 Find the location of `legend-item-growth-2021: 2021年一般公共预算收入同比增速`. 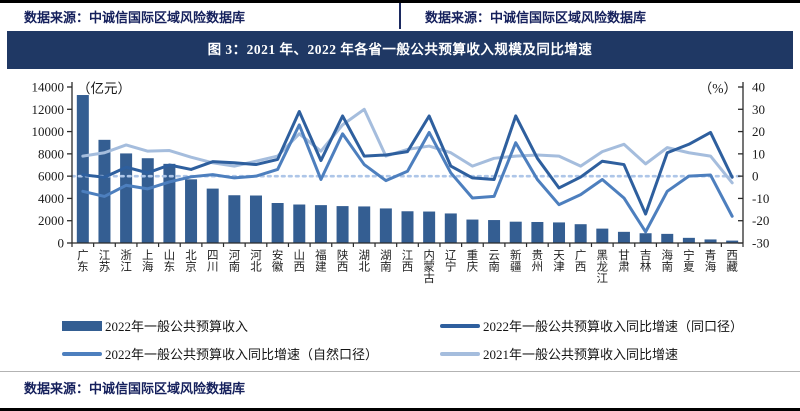

legend-item-growth-2021: 2021年一般公共预算收入同比增速 is located at coordinates (620, 353).